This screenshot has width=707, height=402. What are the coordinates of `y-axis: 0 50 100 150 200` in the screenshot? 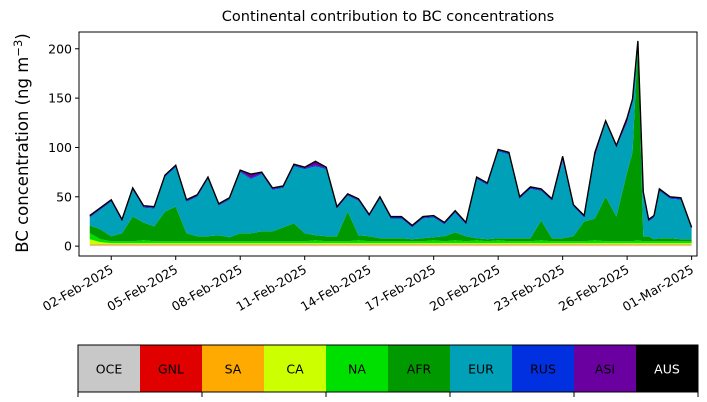 It's located at (63, 147).